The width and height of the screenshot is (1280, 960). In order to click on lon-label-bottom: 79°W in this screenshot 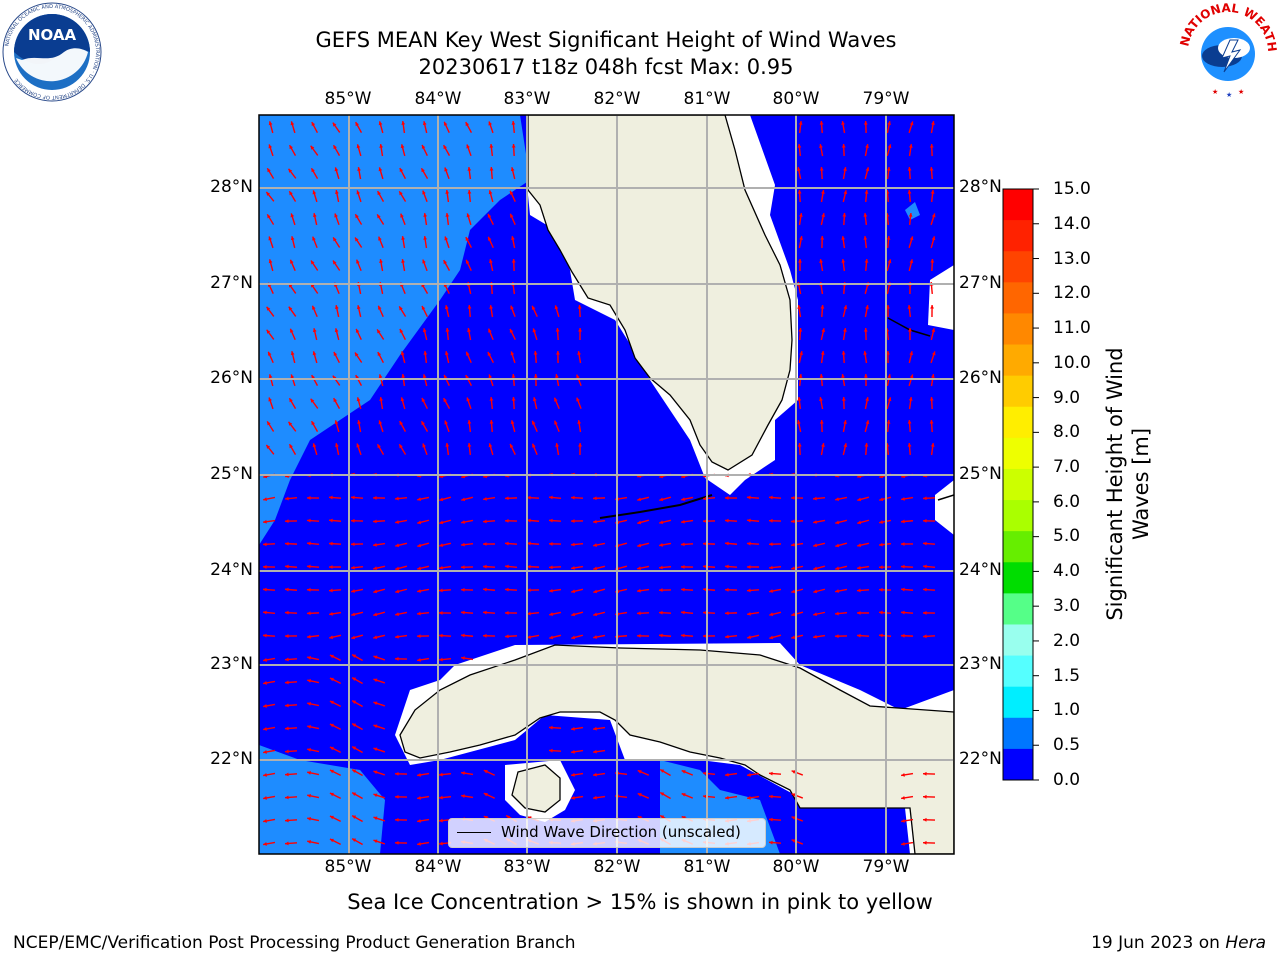, I will do `click(886, 867)`.